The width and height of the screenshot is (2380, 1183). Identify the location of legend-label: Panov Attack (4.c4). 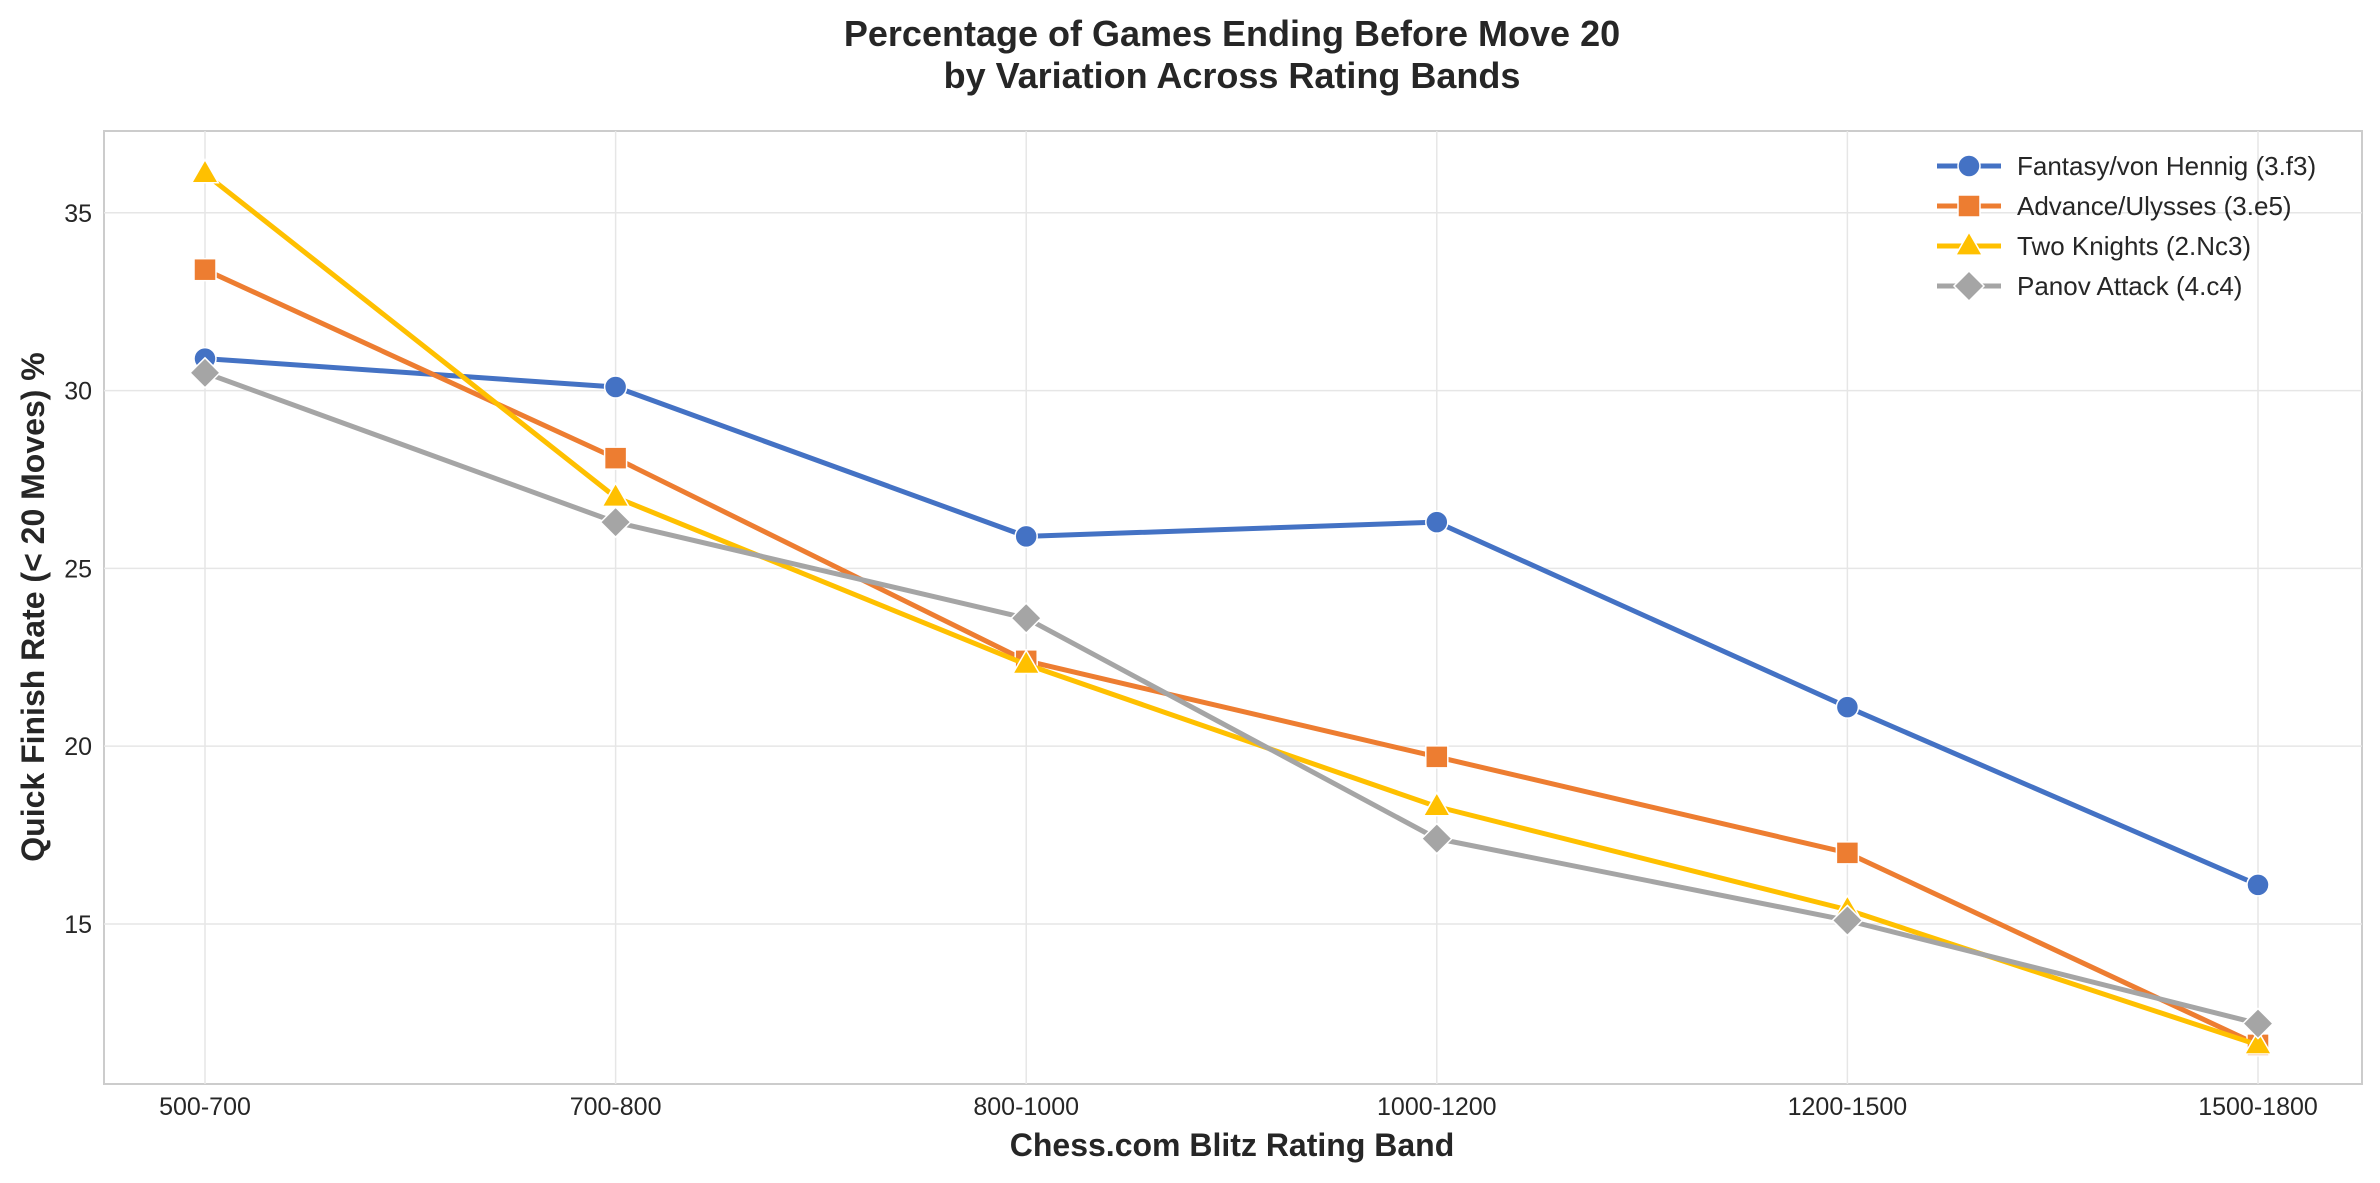
(2129, 286).